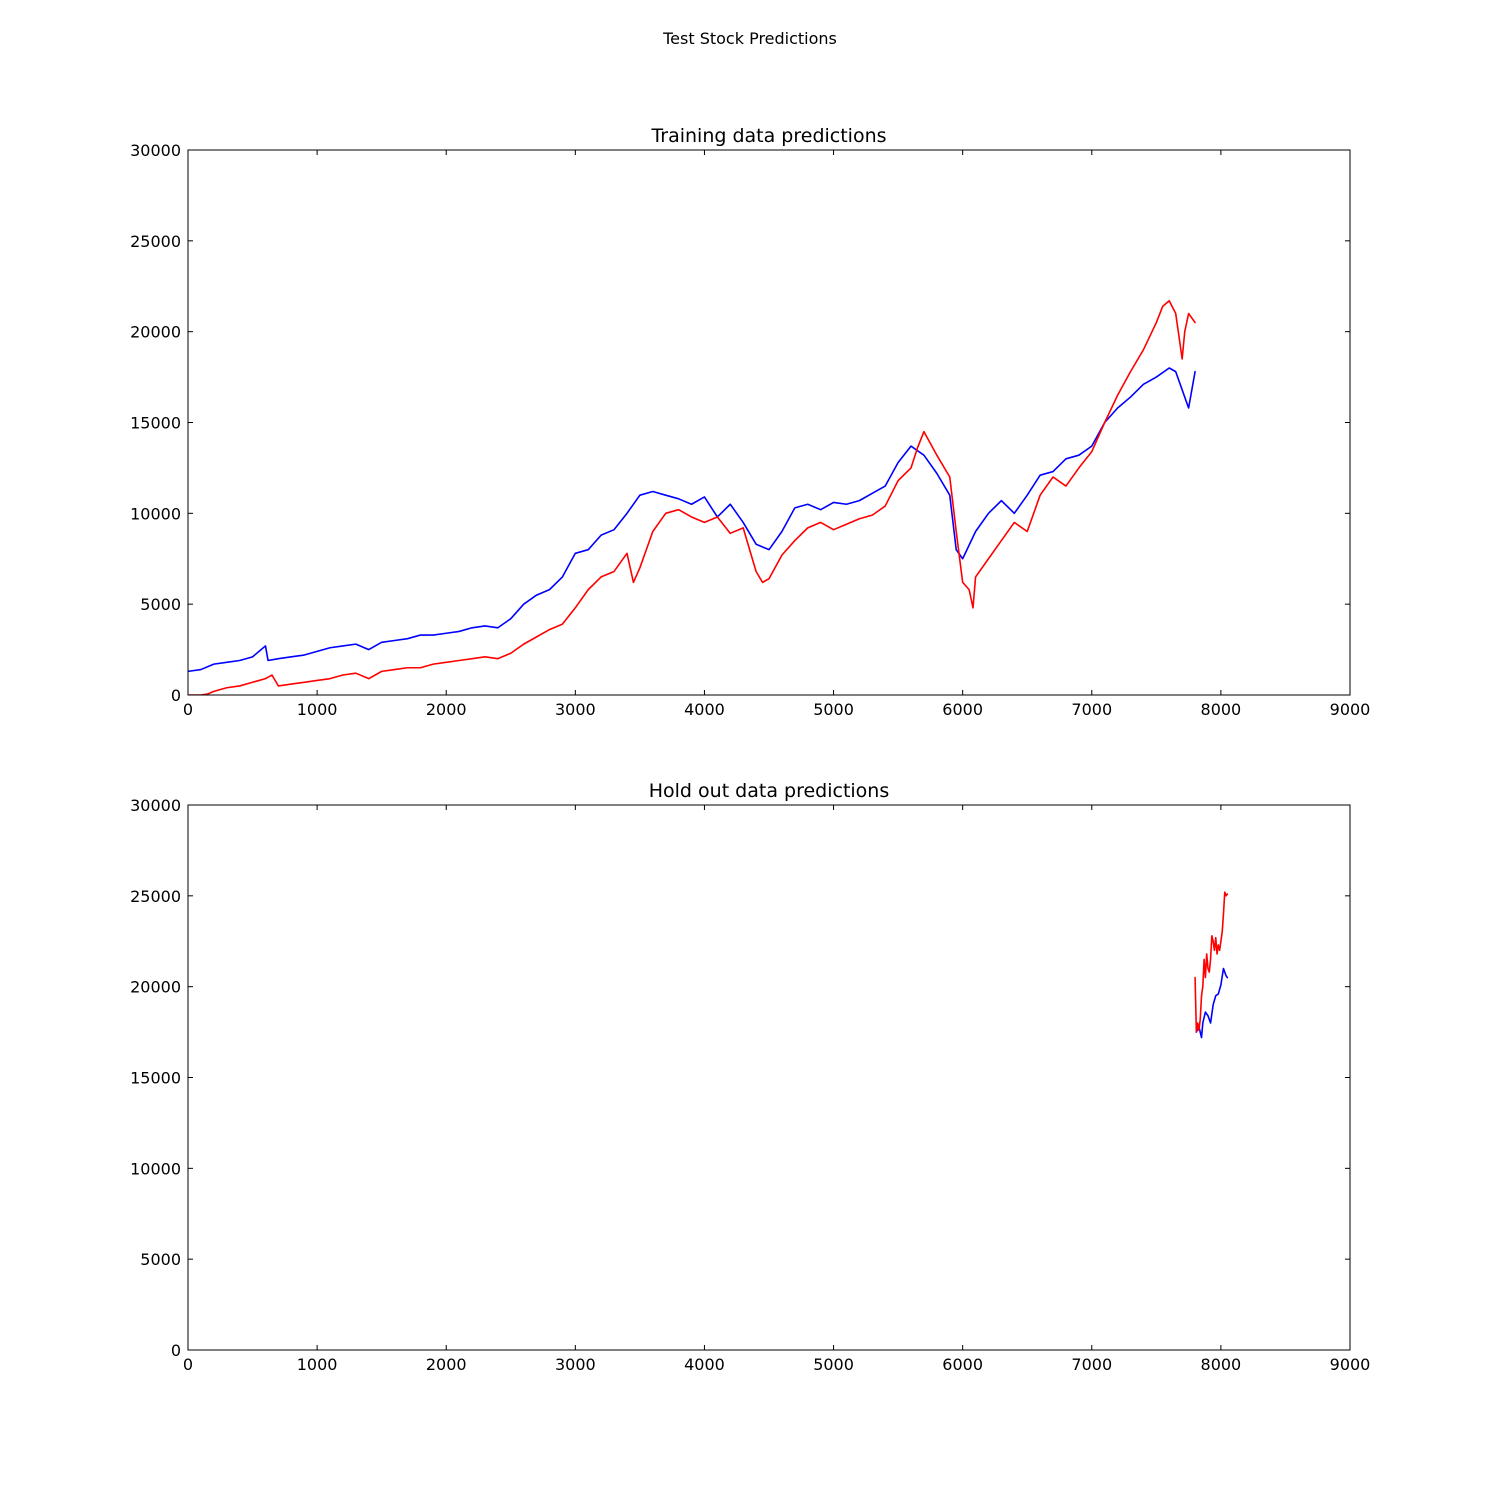  I want to click on training-ytick-label: 5000, so click(160, 604).